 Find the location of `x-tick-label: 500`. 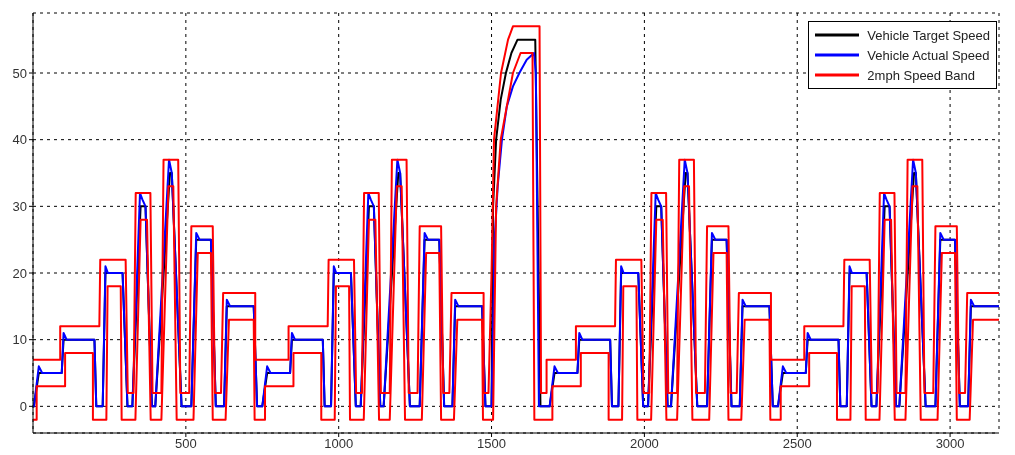

x-tick-label: 500 is located at coordinates (186, 444).